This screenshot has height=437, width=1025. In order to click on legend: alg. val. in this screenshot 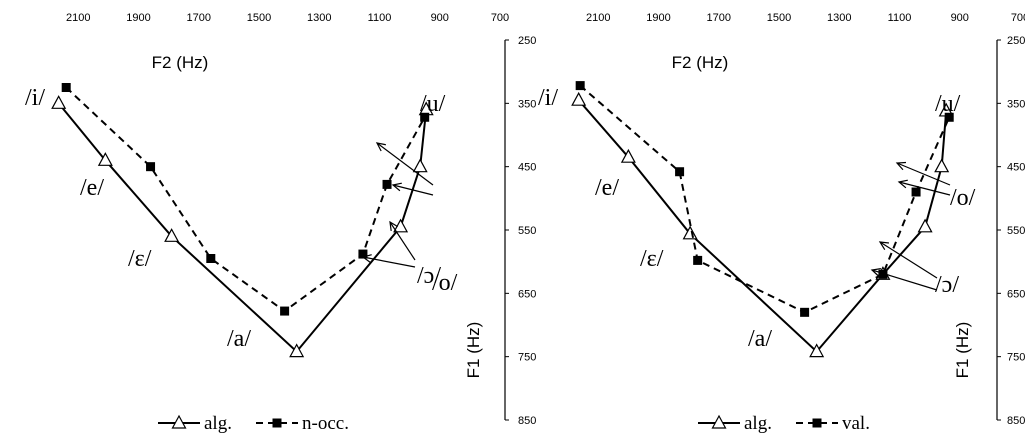, I will do `click(784, 423)`.